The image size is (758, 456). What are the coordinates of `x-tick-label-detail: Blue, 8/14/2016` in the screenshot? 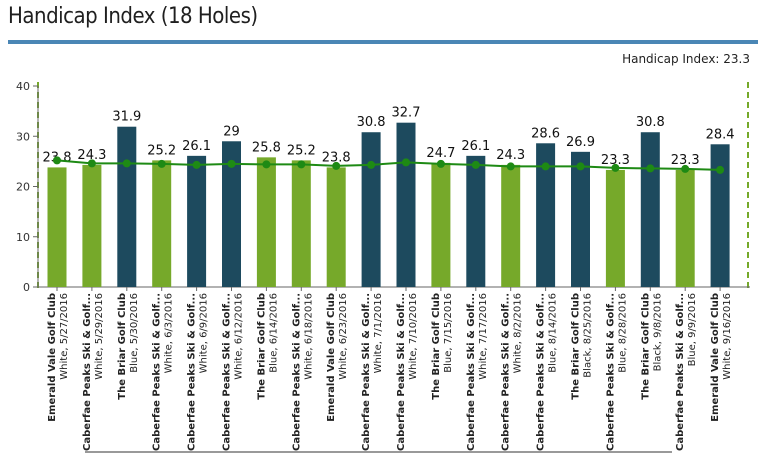 It's located at (553, 333).